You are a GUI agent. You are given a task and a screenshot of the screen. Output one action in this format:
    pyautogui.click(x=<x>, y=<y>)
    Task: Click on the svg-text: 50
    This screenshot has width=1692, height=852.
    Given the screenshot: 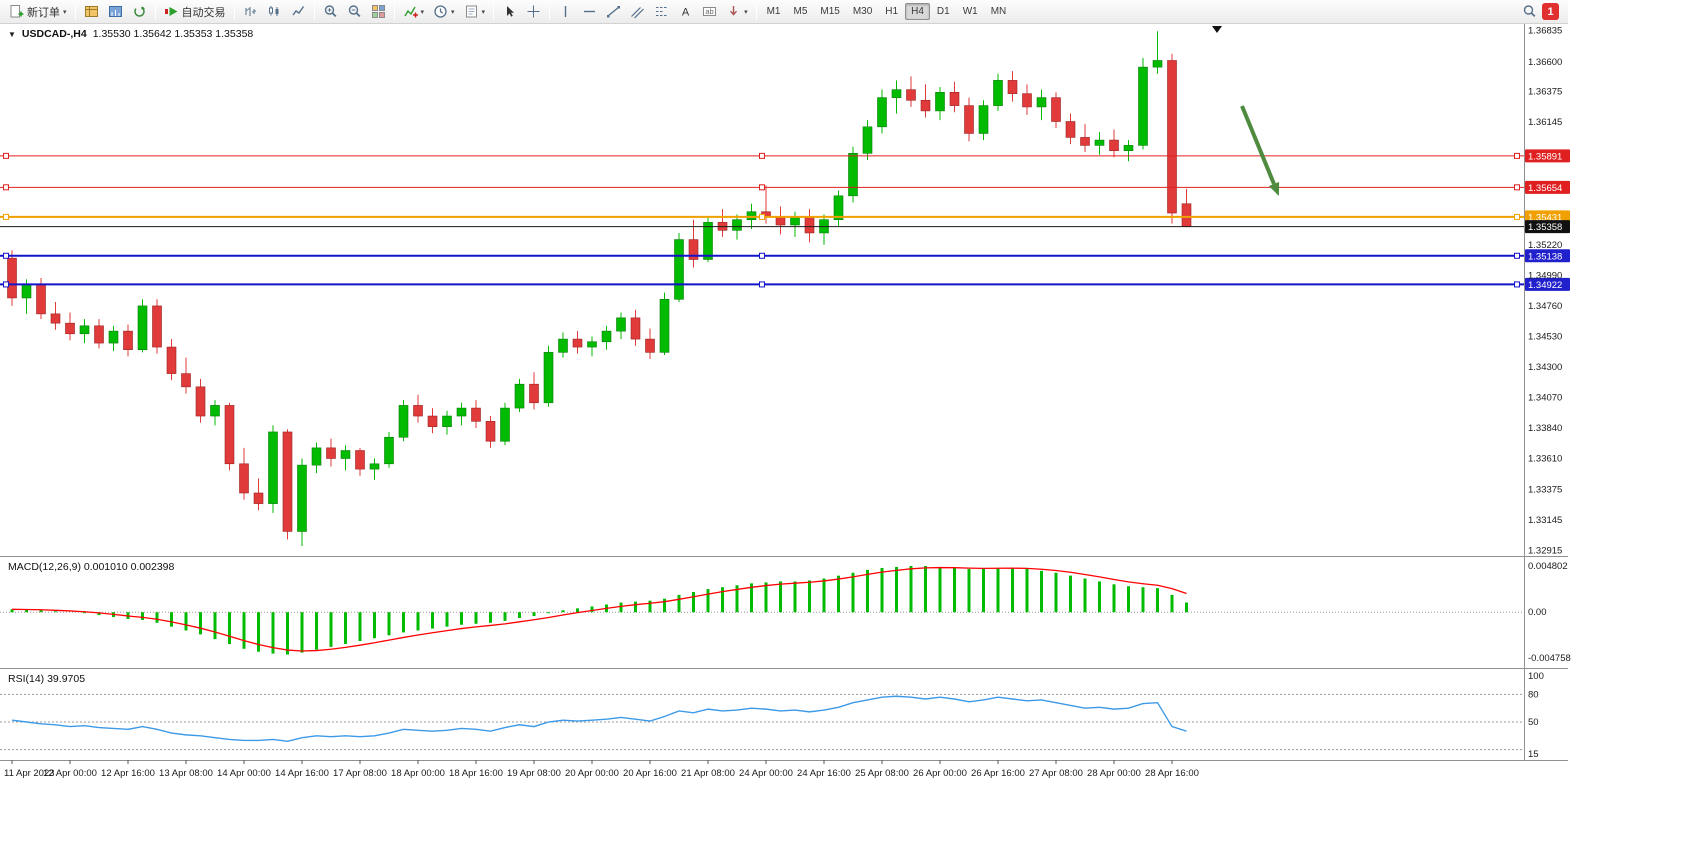 What is the action you would take?
    pyautogui.click(x=1533, y=722)
    